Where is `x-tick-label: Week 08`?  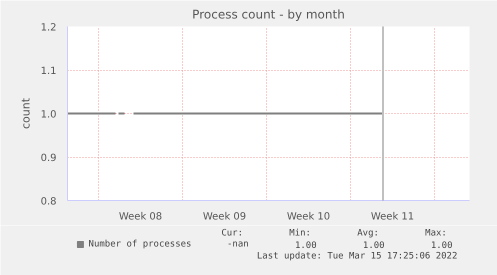
x-tick-label: Week 08 is located at coordinates (140, 217).